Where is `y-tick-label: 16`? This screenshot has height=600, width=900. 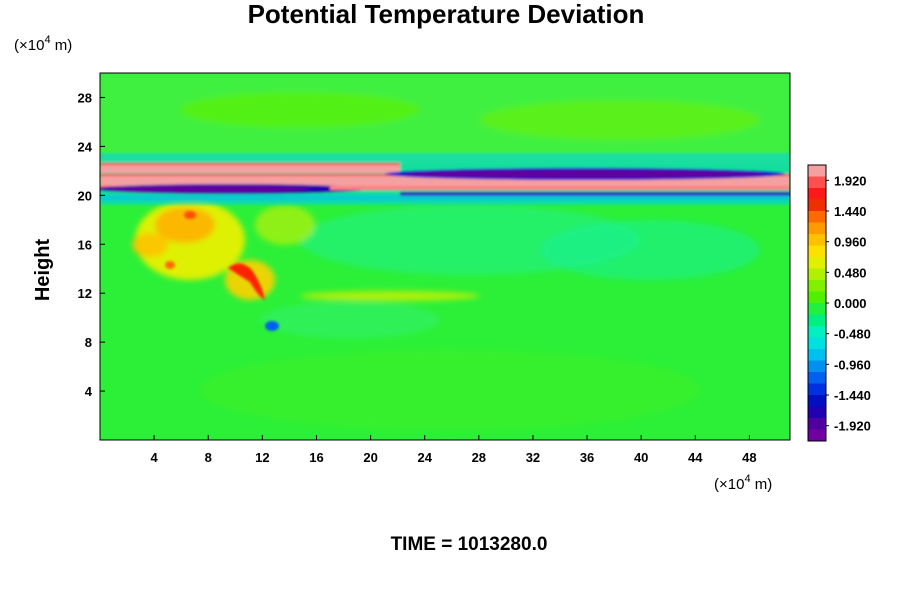 y-tick-label: 16 is located at coordinates (85, 244).